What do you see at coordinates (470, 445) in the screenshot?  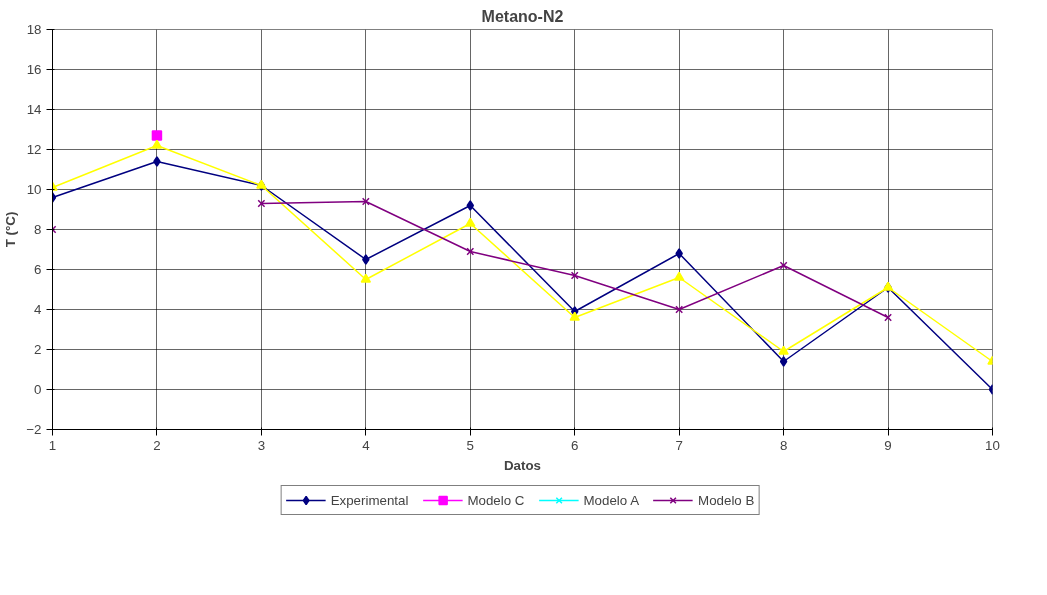 I see `x-tick-label: 5` at bounding box center [470, 445].